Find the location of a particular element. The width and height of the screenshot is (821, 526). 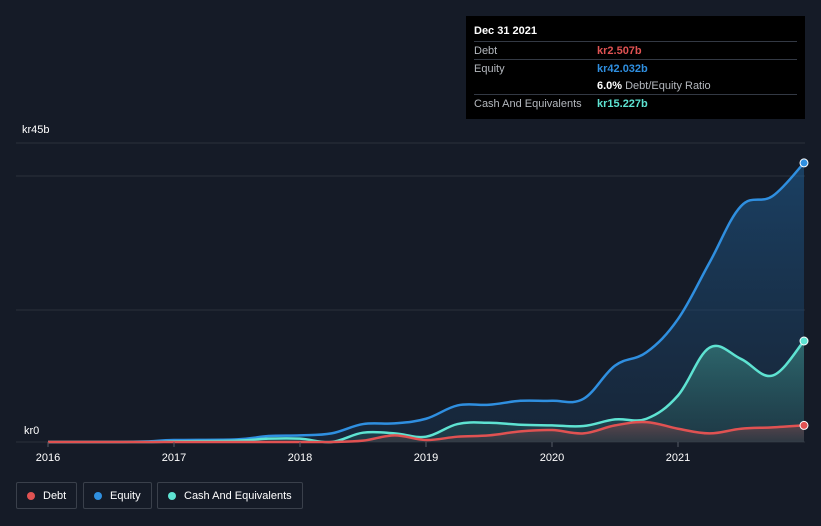

x-tick-label: 2019 is located at coordinates (426, 458).